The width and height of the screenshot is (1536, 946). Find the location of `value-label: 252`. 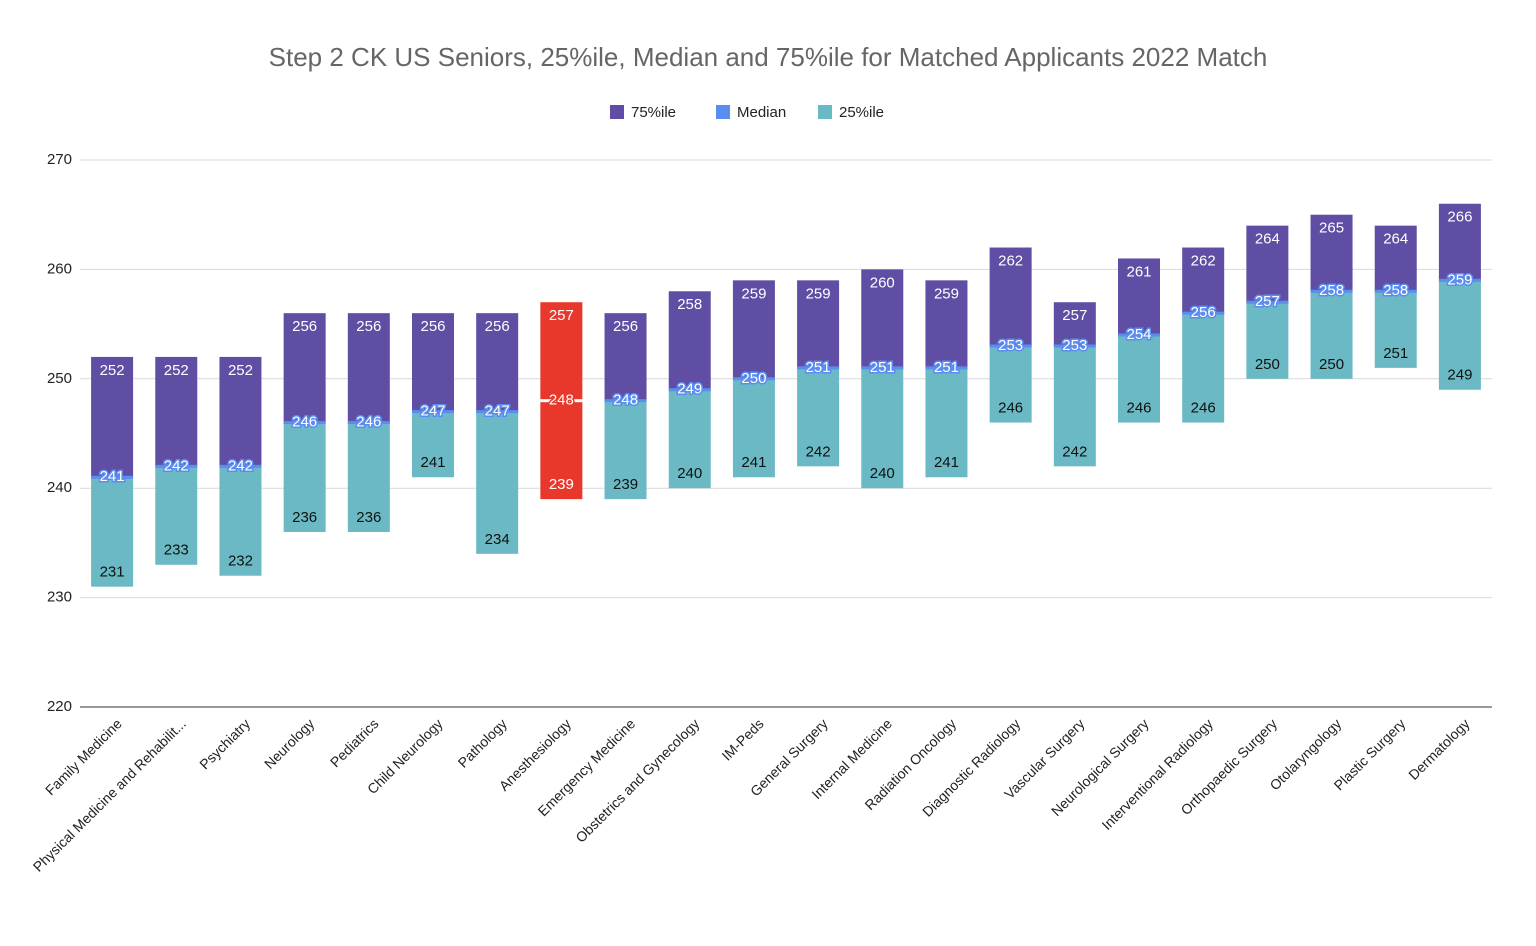

value-label: 252 is located at coordinates (176, 370).